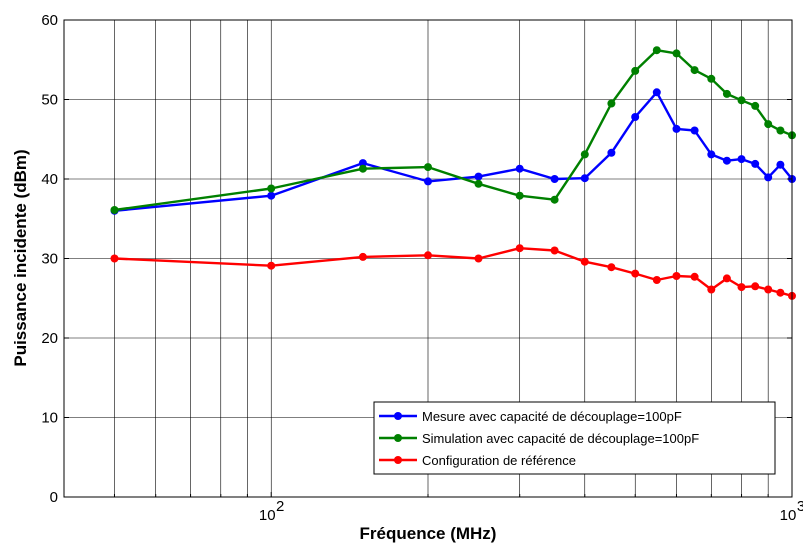 The height and width of the screenshot is (552, 803). I want to click on y-tick-label: 50, so click(49, 100).